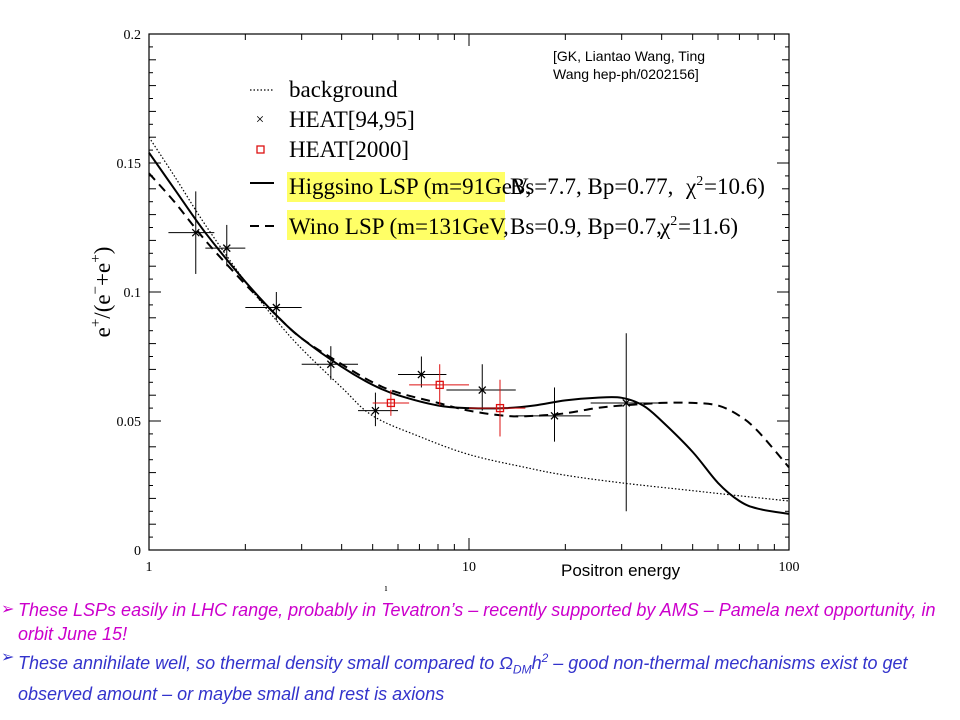  What do you see at coordinates (621, 570) in the screenshot?
I see `x-axis-title: Positron energy` at bounding box center [621, 570].